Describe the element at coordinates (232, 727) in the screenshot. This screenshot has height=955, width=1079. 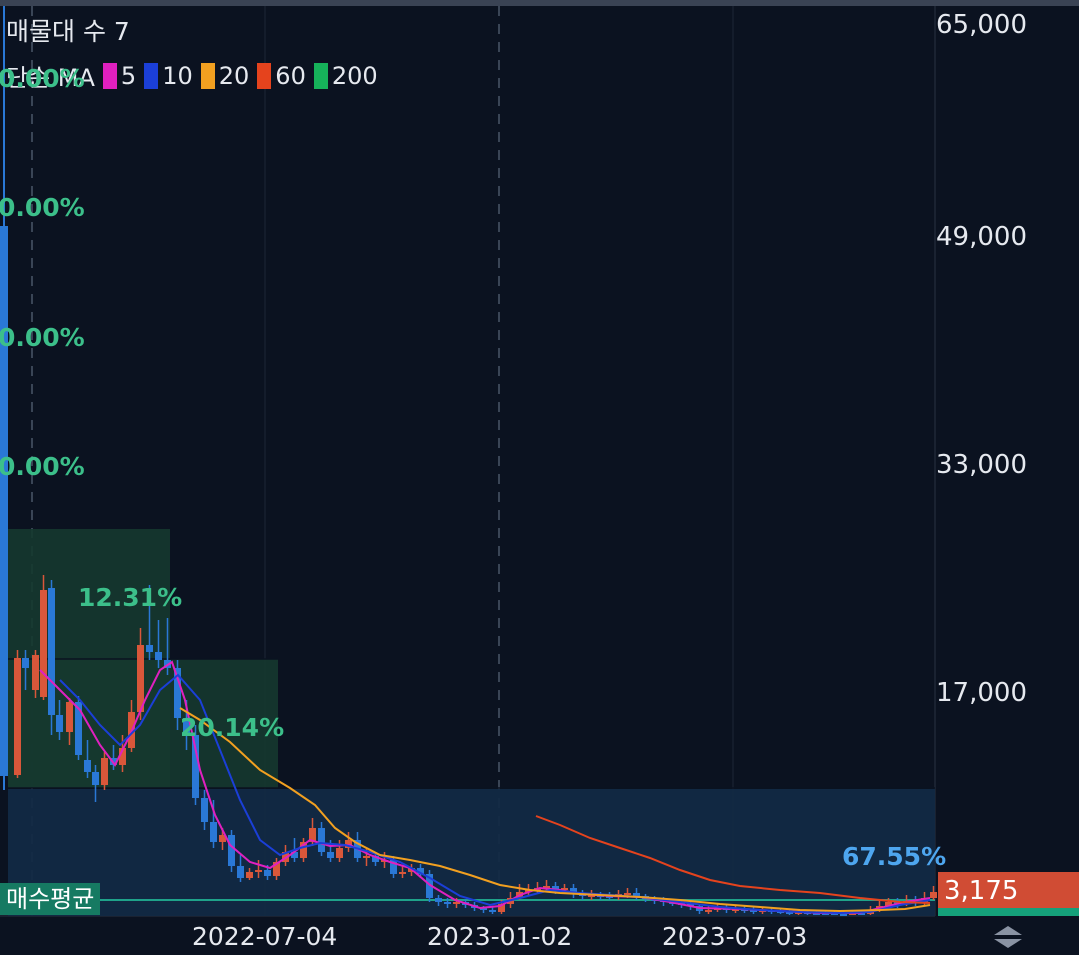
I see `vp-label-5: 20.14%` at that location.